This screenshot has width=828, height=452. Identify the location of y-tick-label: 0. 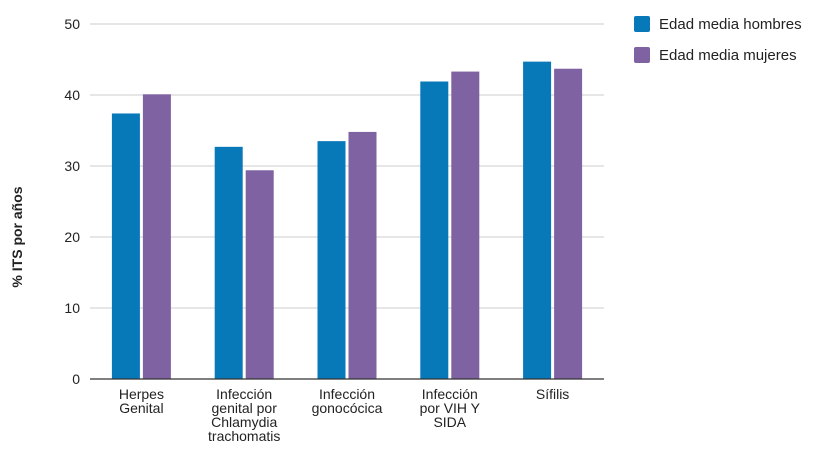
(76, 379).